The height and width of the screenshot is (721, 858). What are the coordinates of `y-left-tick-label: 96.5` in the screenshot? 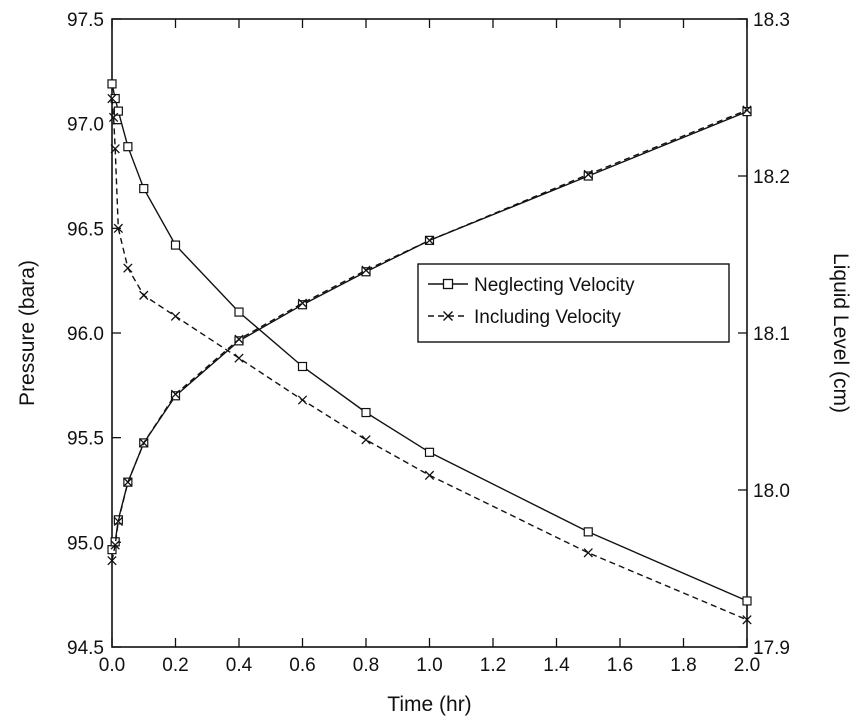 It's located at (85, 229).